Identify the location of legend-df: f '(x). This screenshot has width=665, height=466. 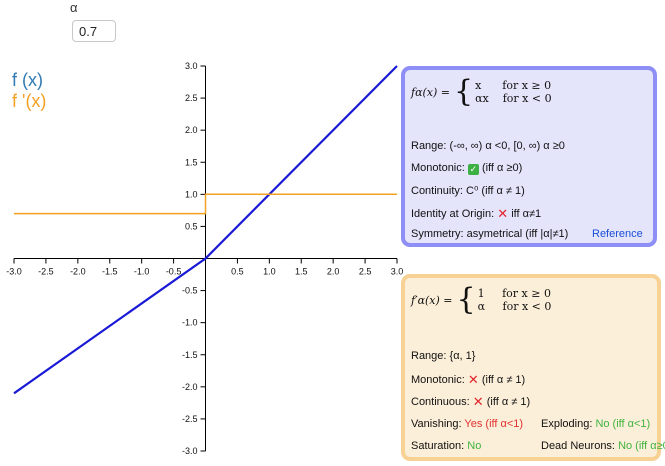
(29, 101).